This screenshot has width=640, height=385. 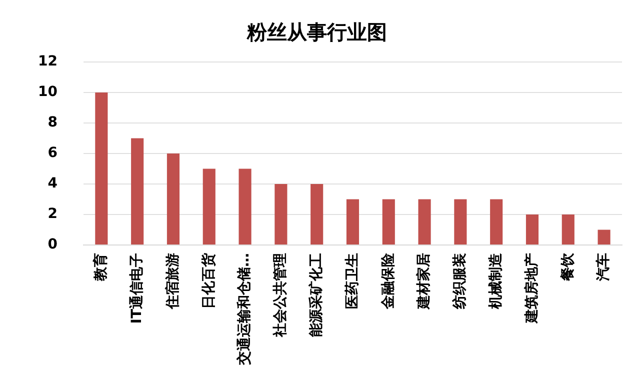 I want to click on x-tick-label: 建材家居, so click(x=423, y=281).